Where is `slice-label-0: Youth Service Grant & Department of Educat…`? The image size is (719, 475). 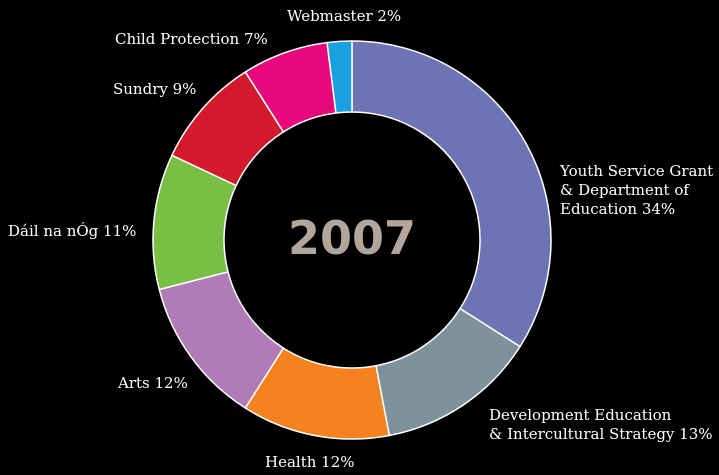
slice-label-0: Youth Service Grant & Department of Educat… is located at coordinates (636, 190).